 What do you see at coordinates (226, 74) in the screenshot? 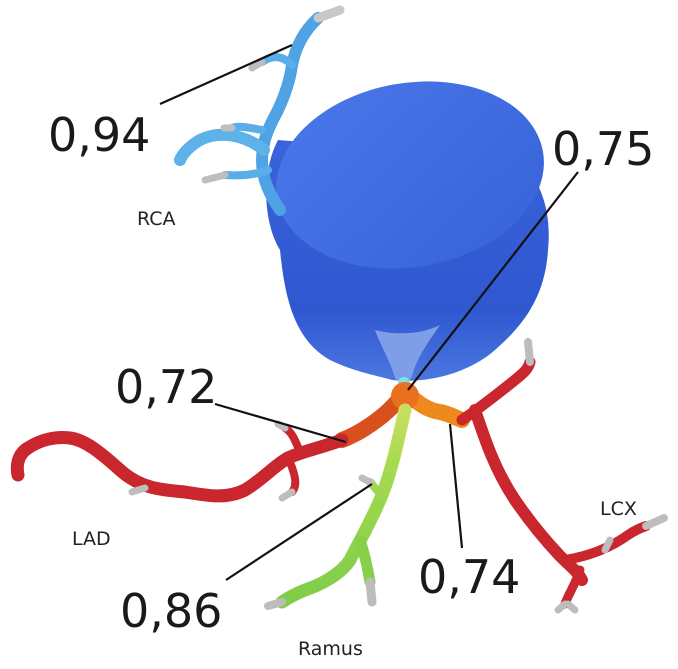
I see `leader-line-rca` at bounding box center [226, 74].